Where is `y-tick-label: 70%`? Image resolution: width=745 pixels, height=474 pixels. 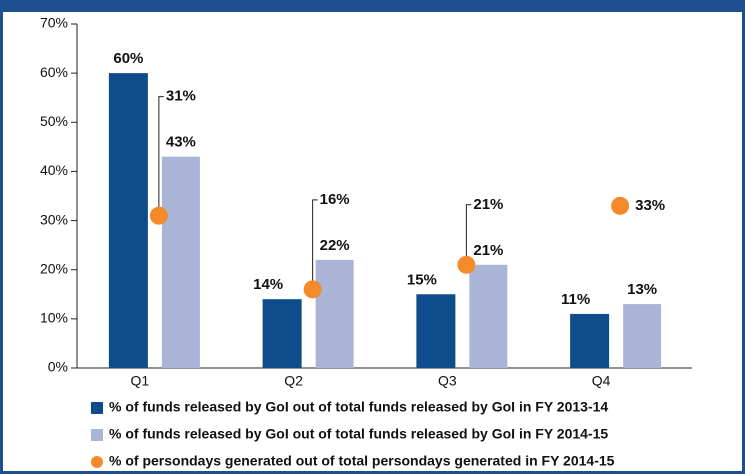
y-tick-label: 70% is located at coordinates (54, 23).